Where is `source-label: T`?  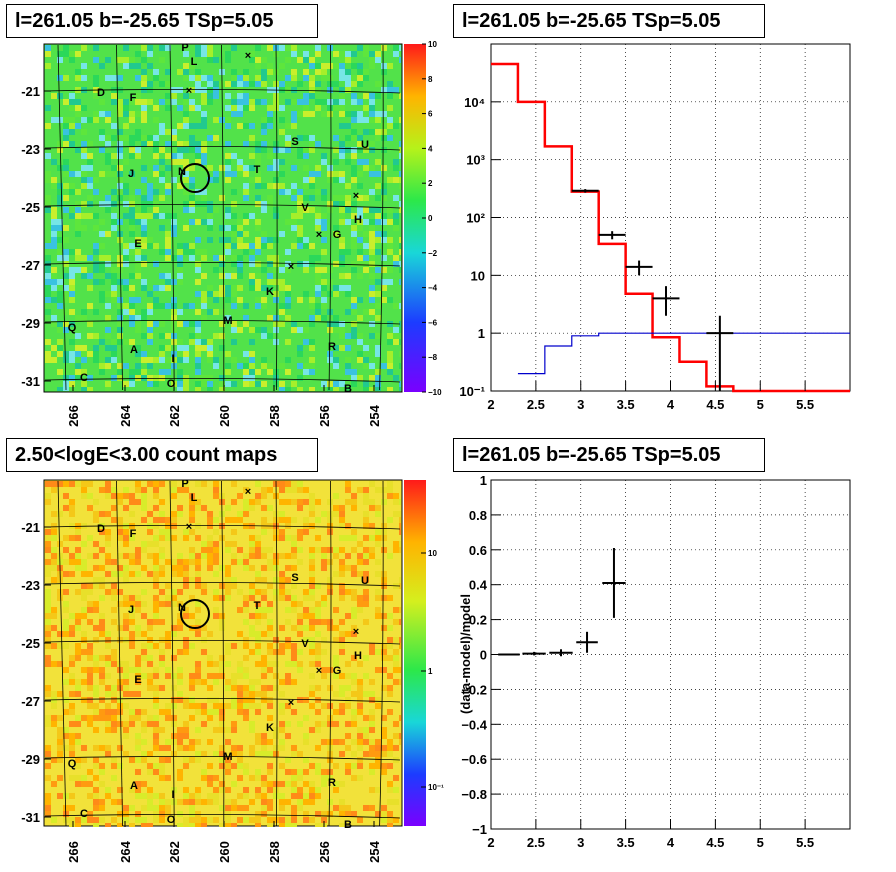 source-label: T is located at coordinates (257, 170).